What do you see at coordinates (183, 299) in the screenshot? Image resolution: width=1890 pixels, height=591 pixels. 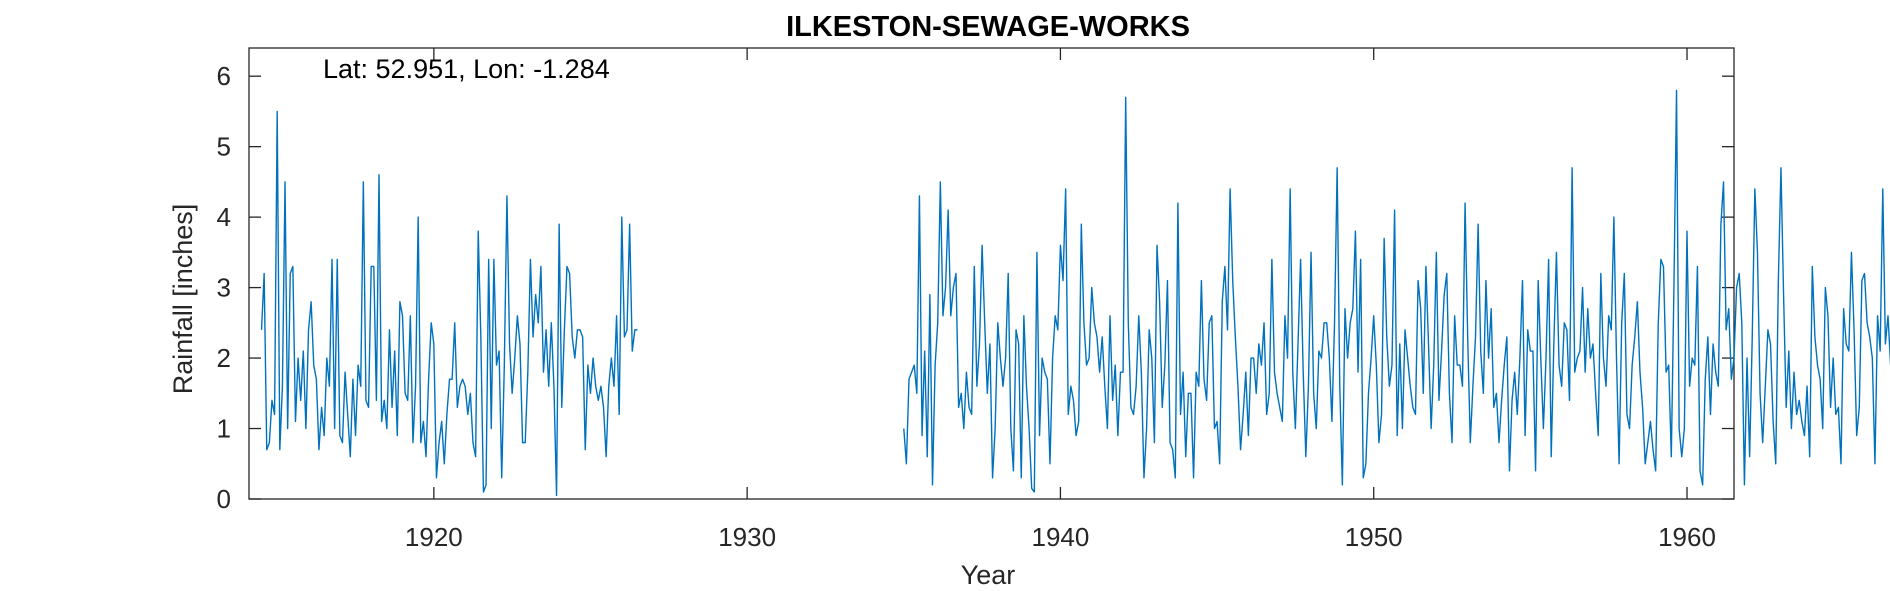 I see `y-axis-label: Rainfall [inches]` at bounding box center [183, 299].